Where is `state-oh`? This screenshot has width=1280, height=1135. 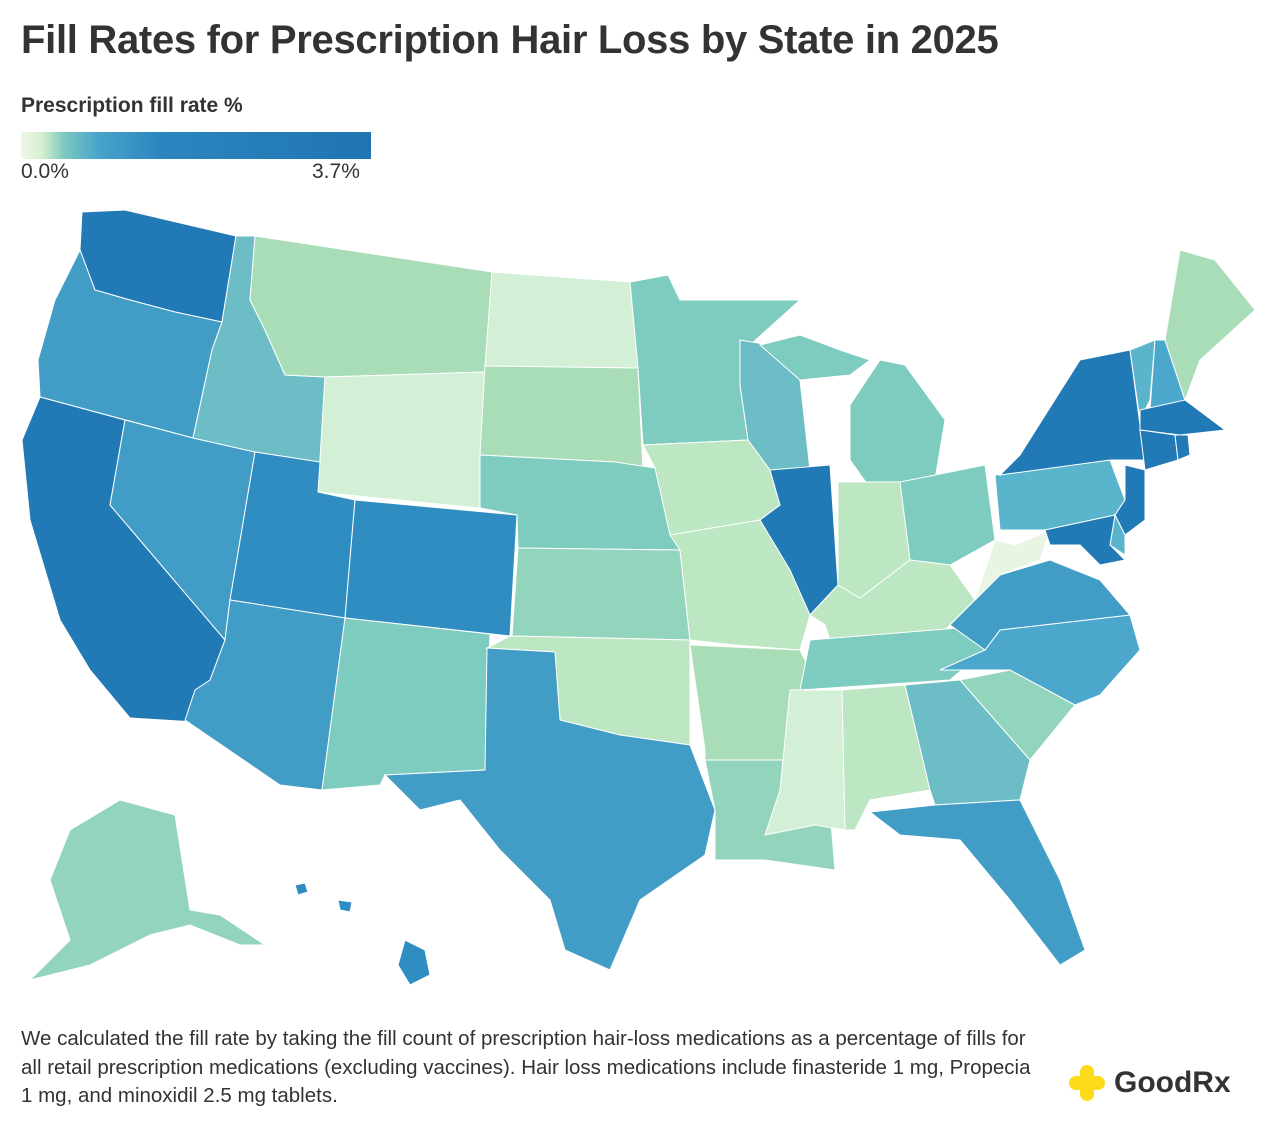 state-oh is located at coordinates (947, 515).